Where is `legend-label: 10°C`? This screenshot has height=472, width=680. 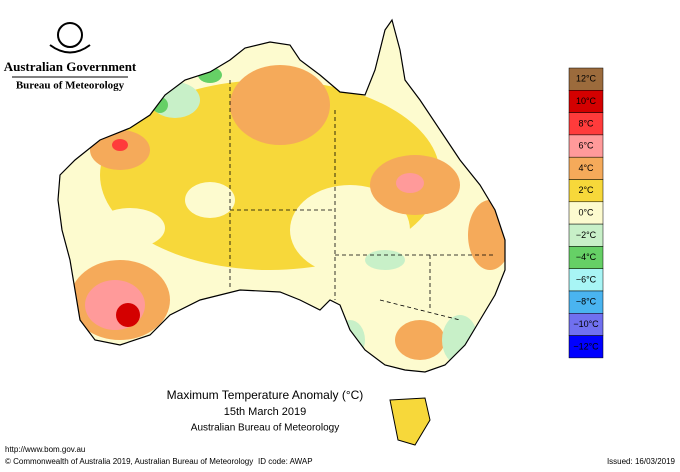 legend-label: 10°C is located at coordinates (586, 101).